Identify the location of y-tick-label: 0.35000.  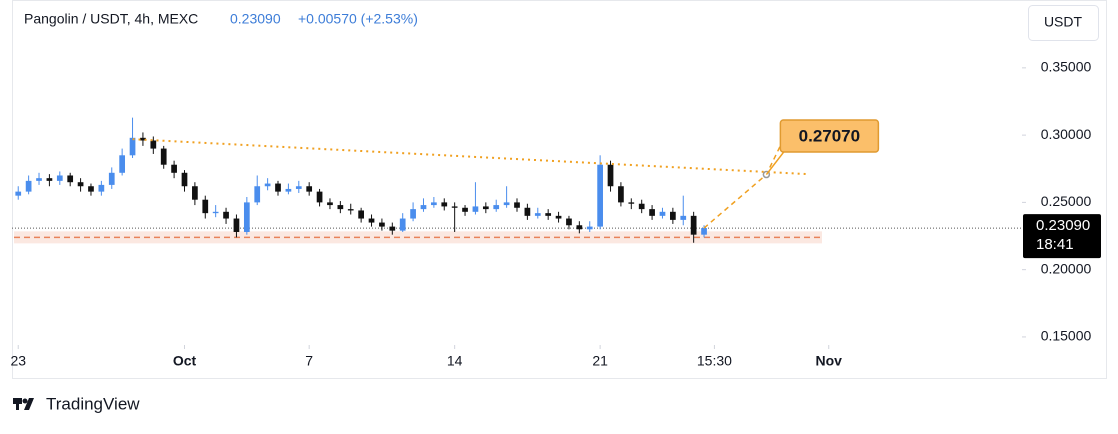
(1066, 67).